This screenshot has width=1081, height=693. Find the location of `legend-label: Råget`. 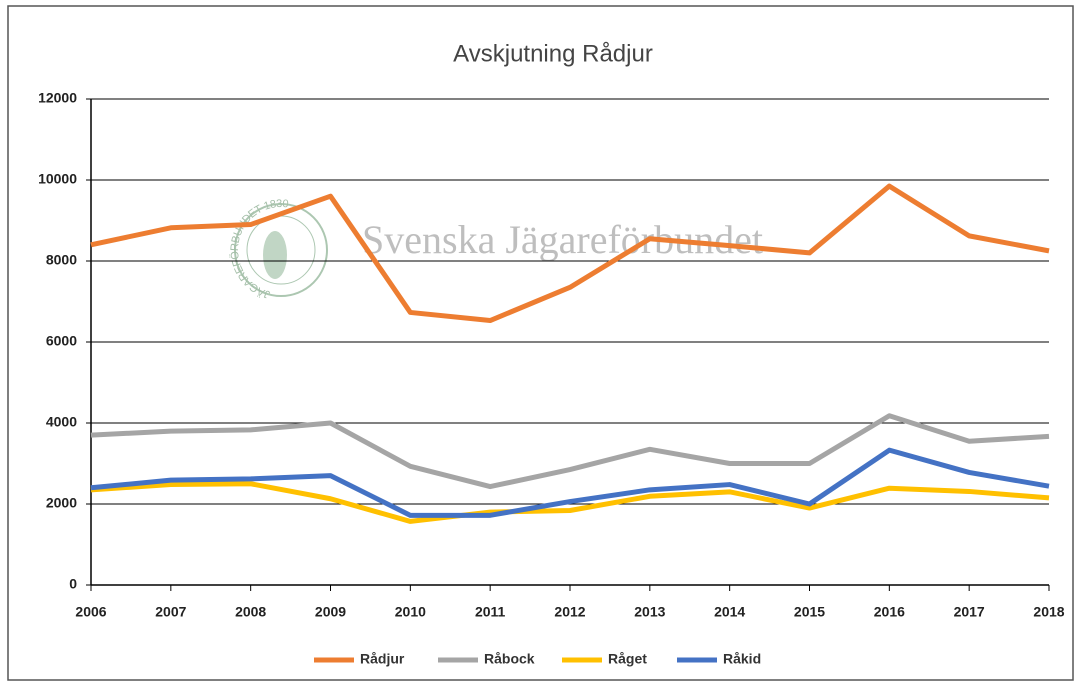

legend-label: Råget is located at coordinates (627, 659).